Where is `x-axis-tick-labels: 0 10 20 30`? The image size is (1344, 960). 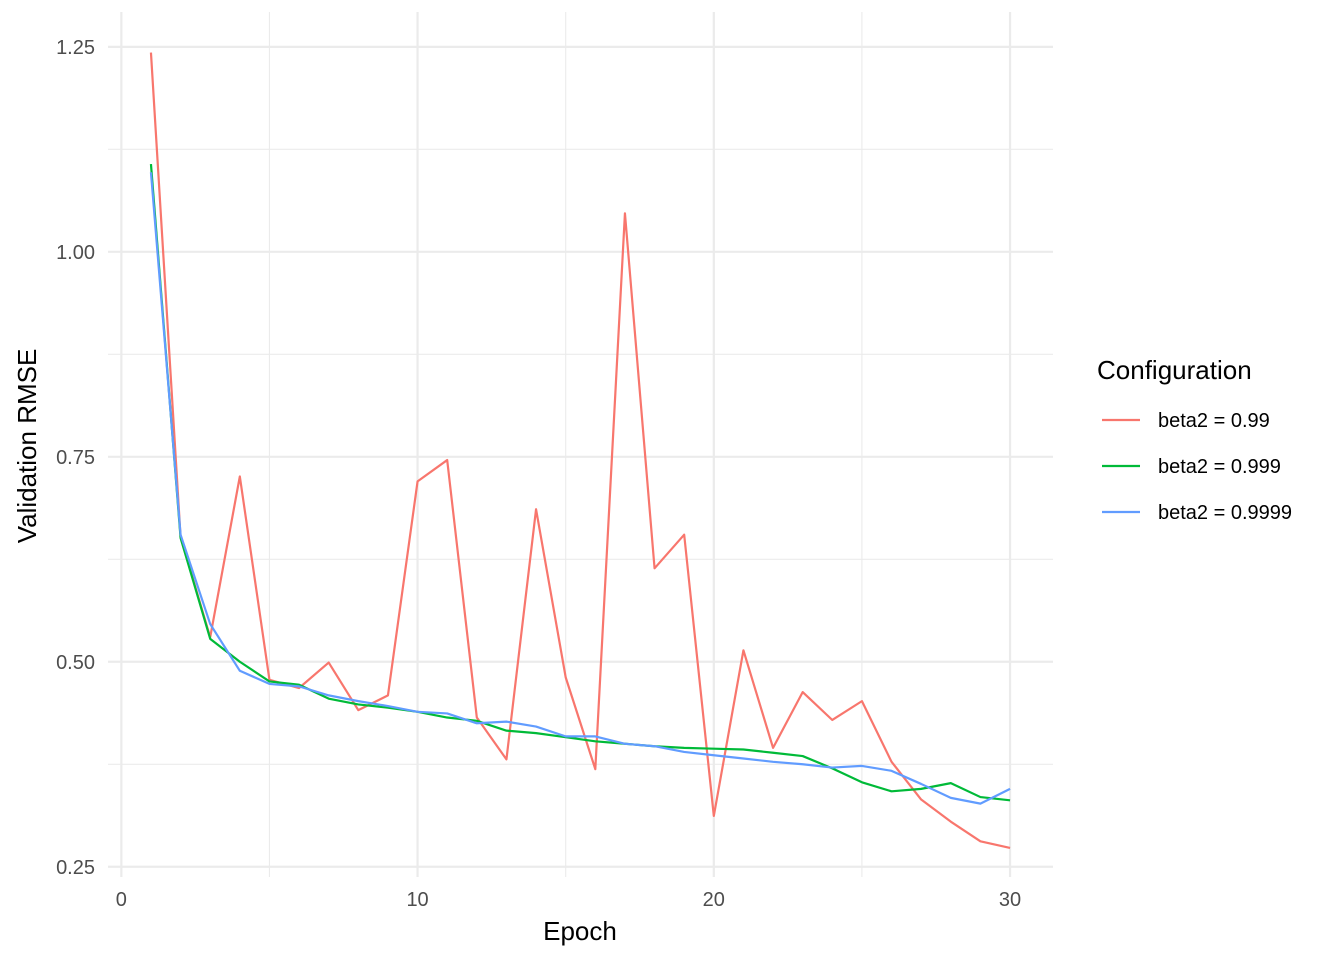
x-axis-tick-labels: 0 10 20 30 is located at coordinates (568, 900).